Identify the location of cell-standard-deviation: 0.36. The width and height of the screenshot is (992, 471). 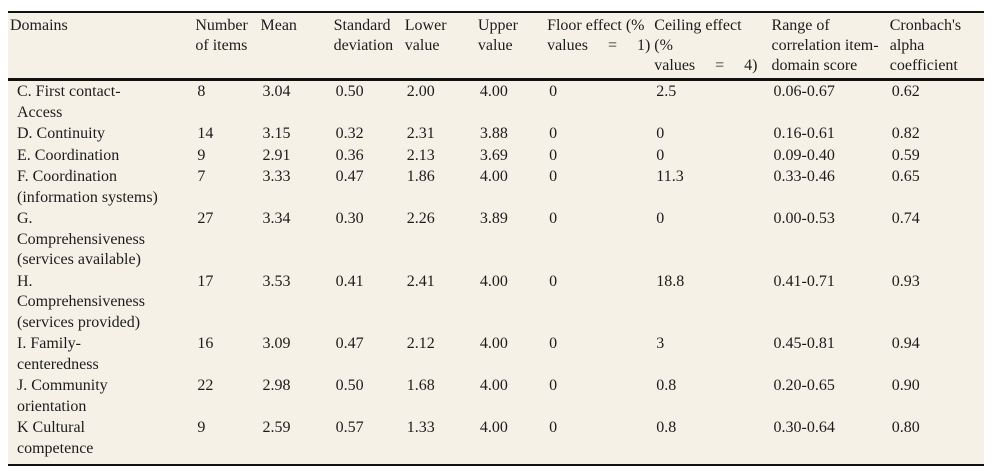
(349, 155).